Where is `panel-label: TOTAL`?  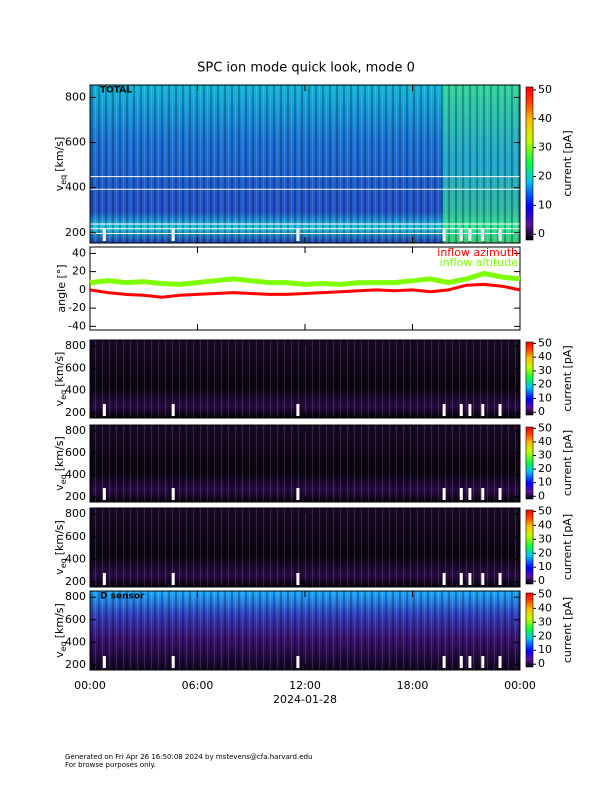
panel-label: TOTAL is located at coordinates (116, 91).